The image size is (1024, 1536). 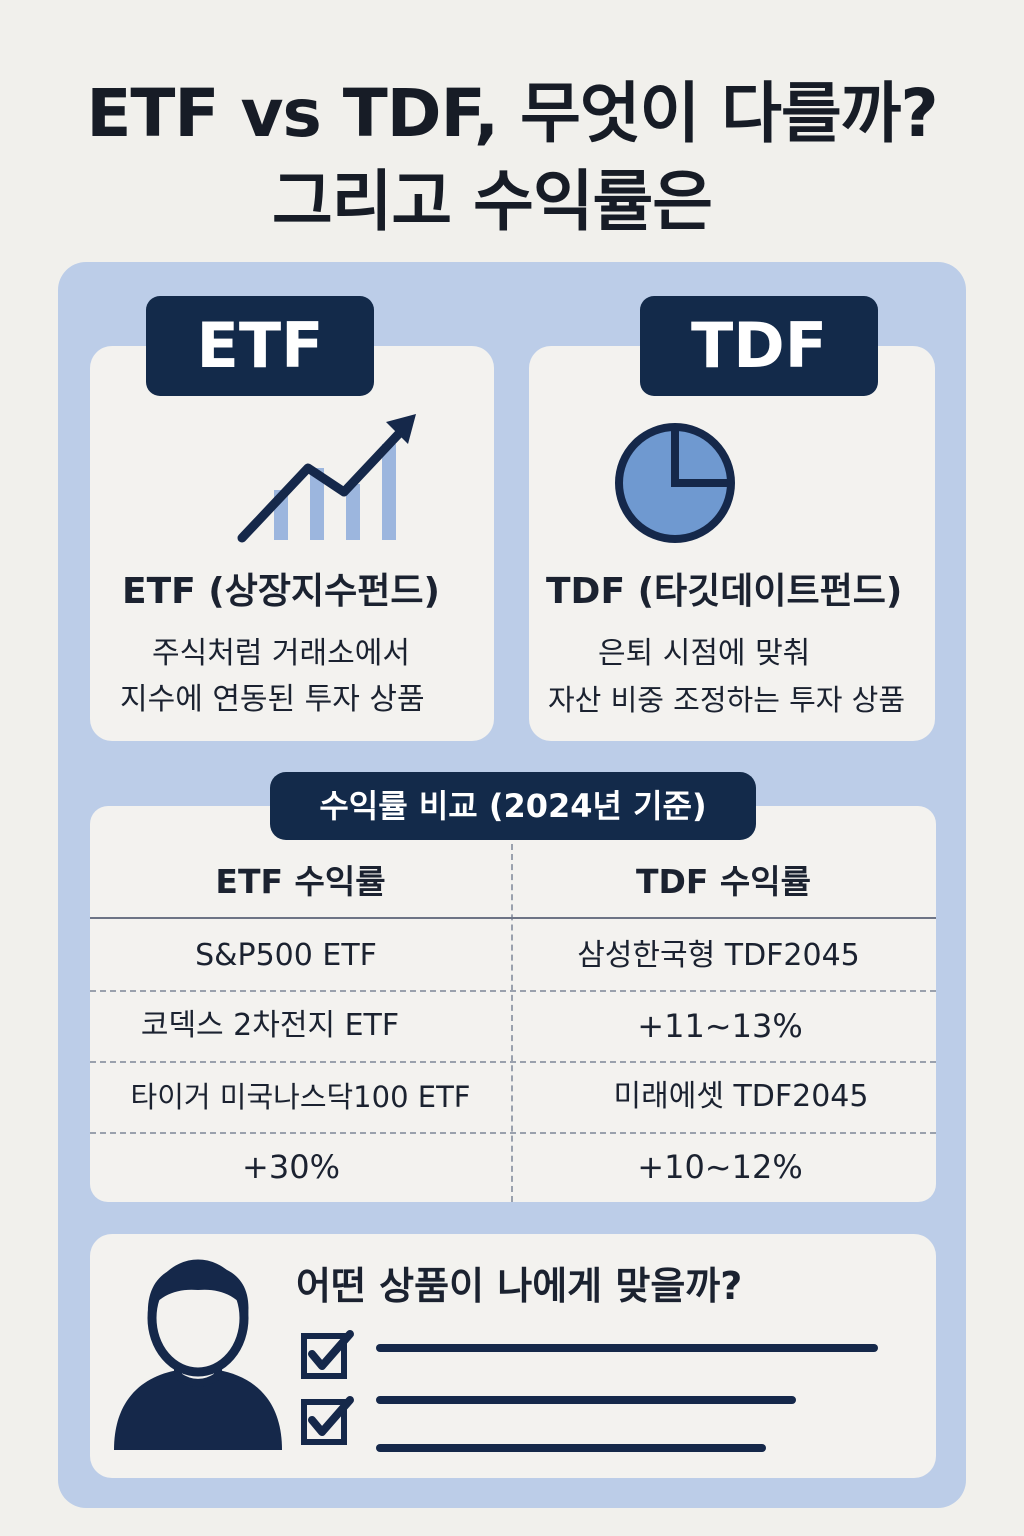 I want to click on table-cell: 코덱스 2차전지 ETF, so click(x=270, y=1025).